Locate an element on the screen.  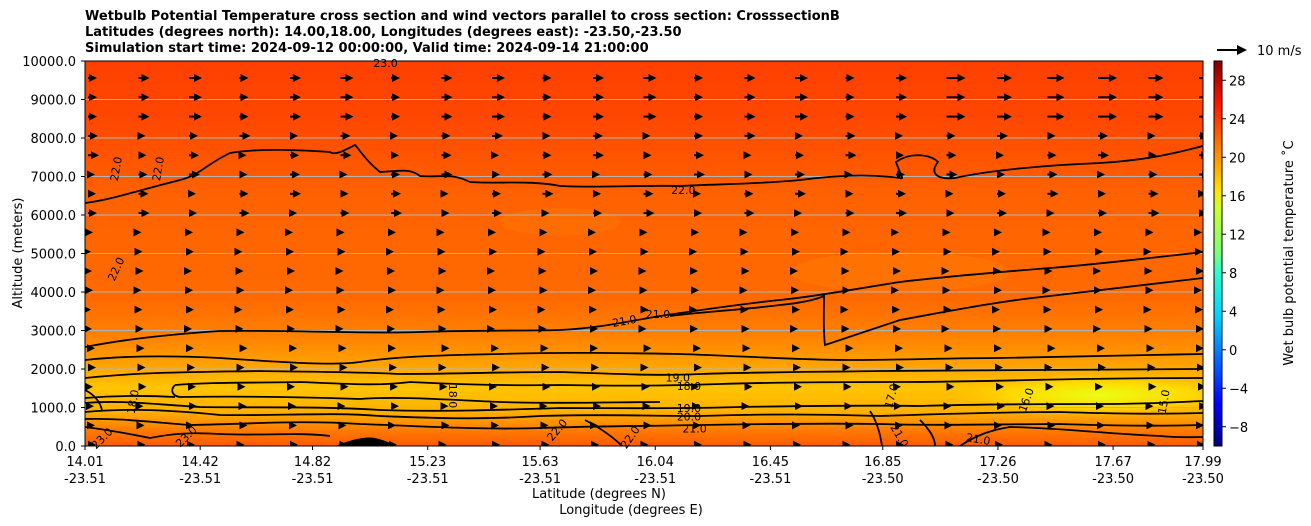
colorbar is located at coordinates (1218, 253).